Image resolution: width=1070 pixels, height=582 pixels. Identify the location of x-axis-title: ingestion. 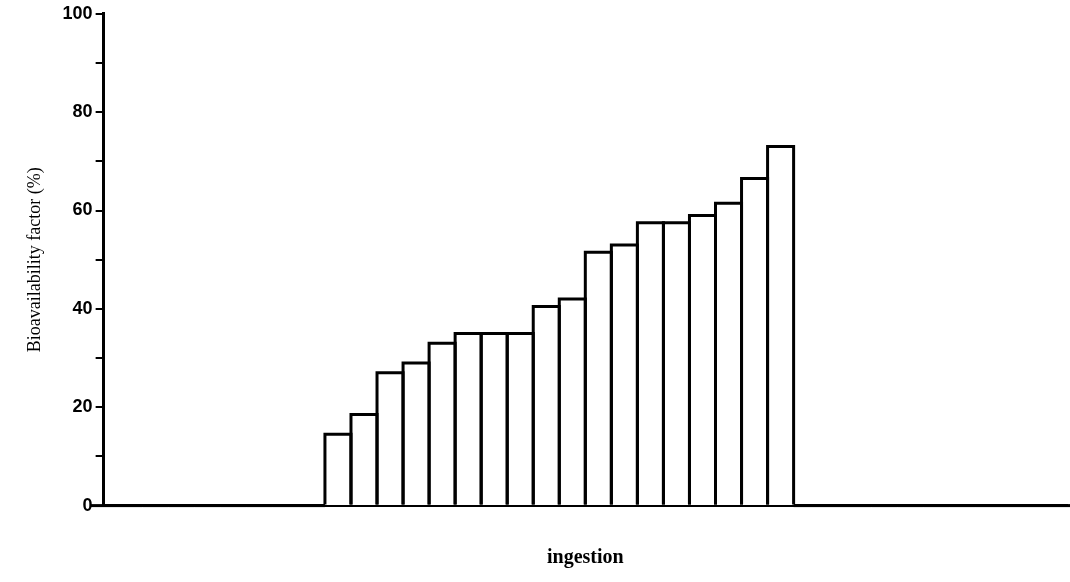
(585, 557).